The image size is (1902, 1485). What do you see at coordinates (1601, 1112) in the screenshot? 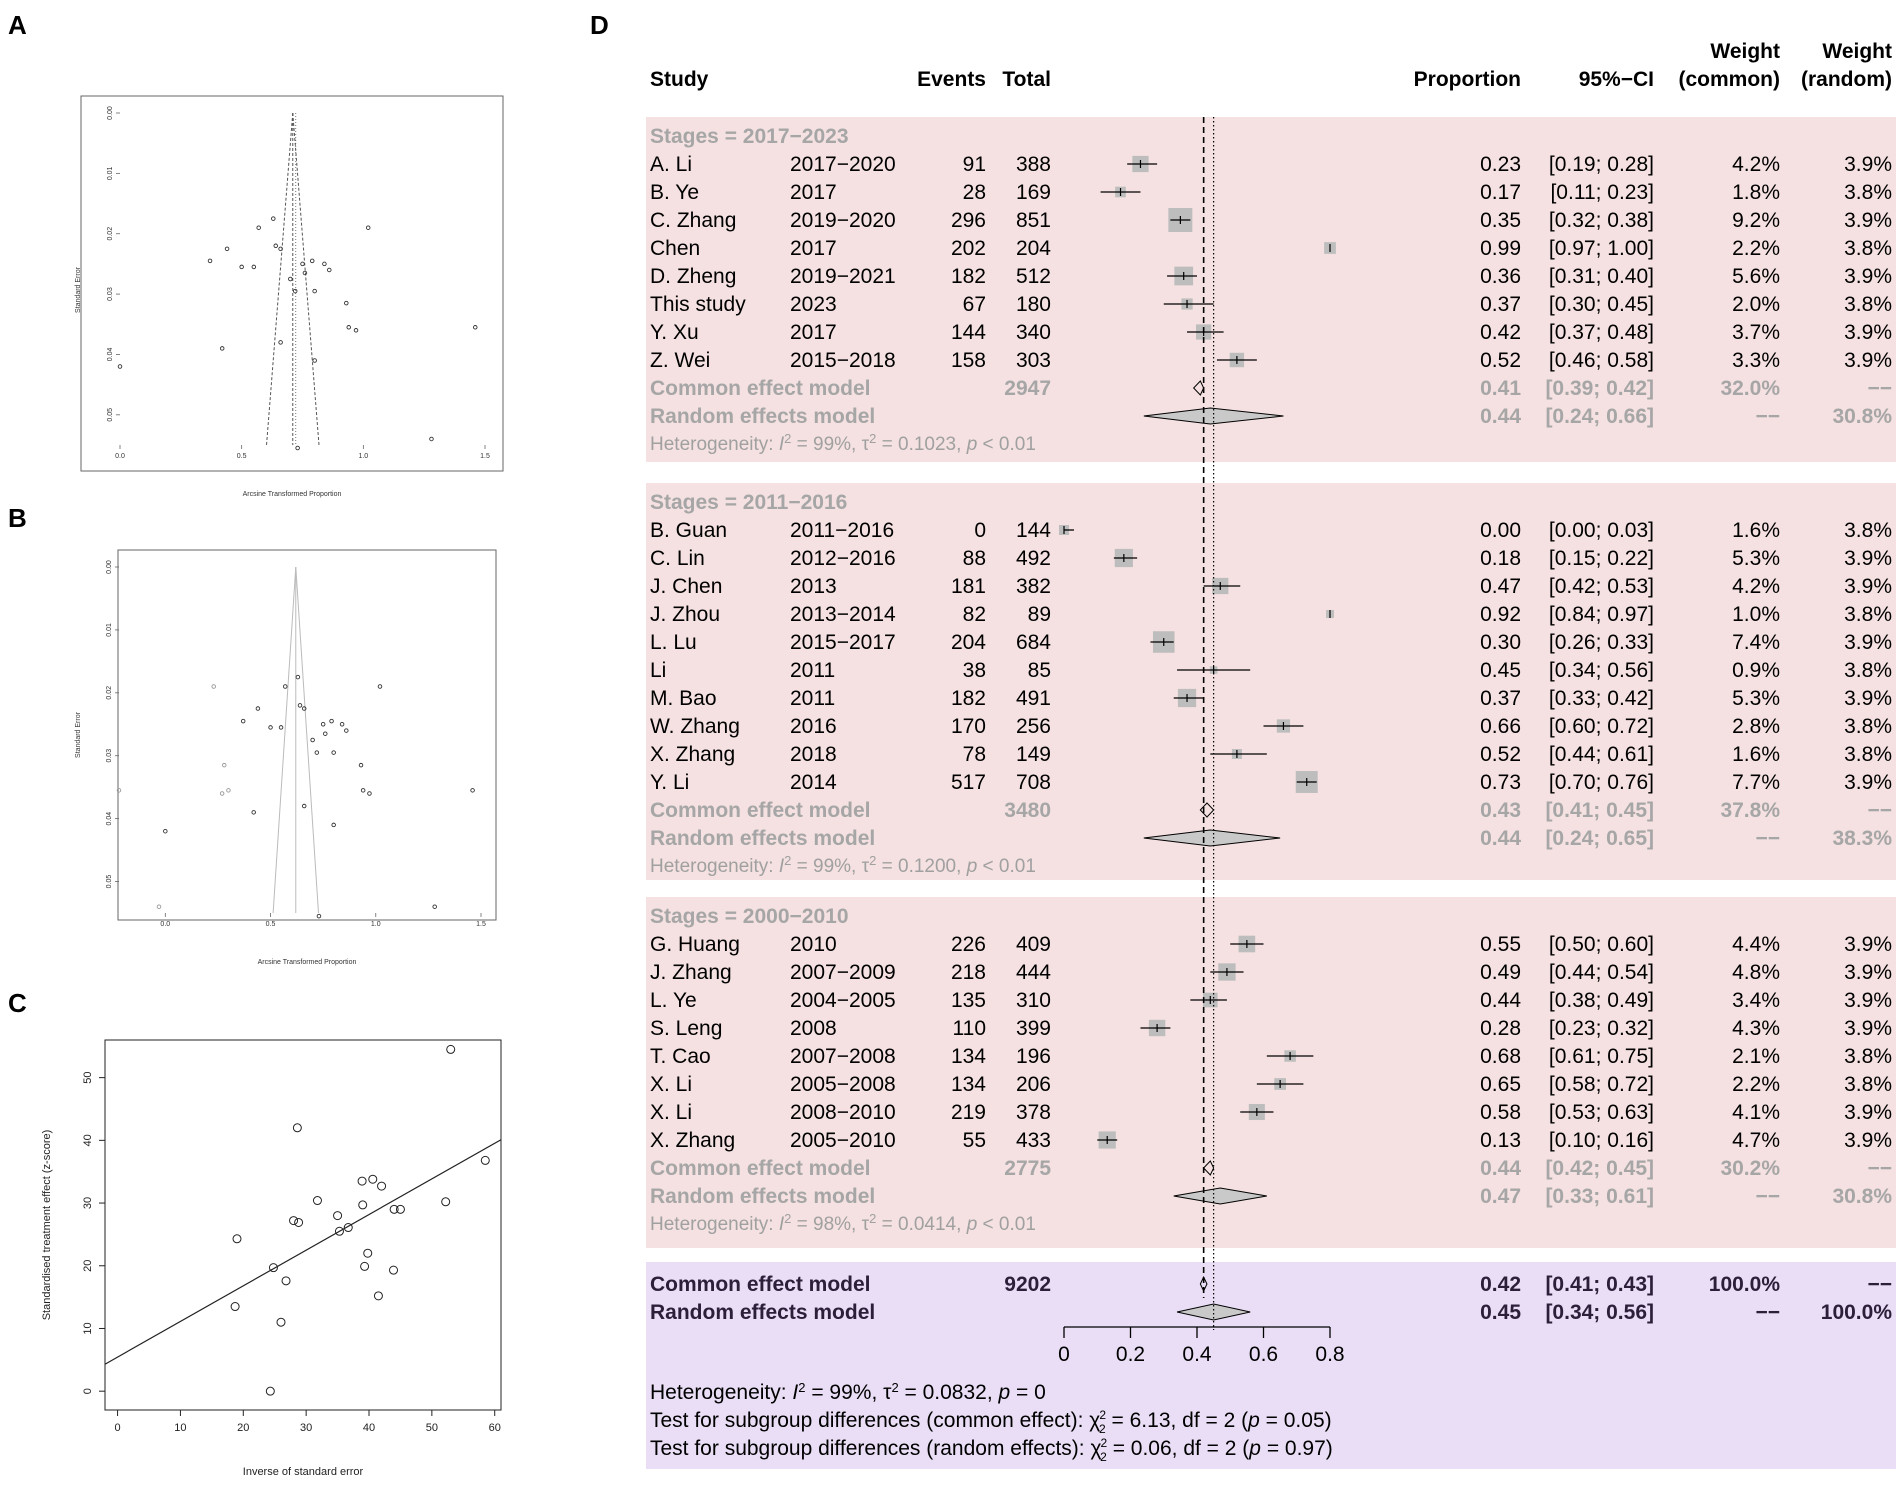
I see `study-ci: [0.53; 0.63]` at bounding box center [1601, 1112].